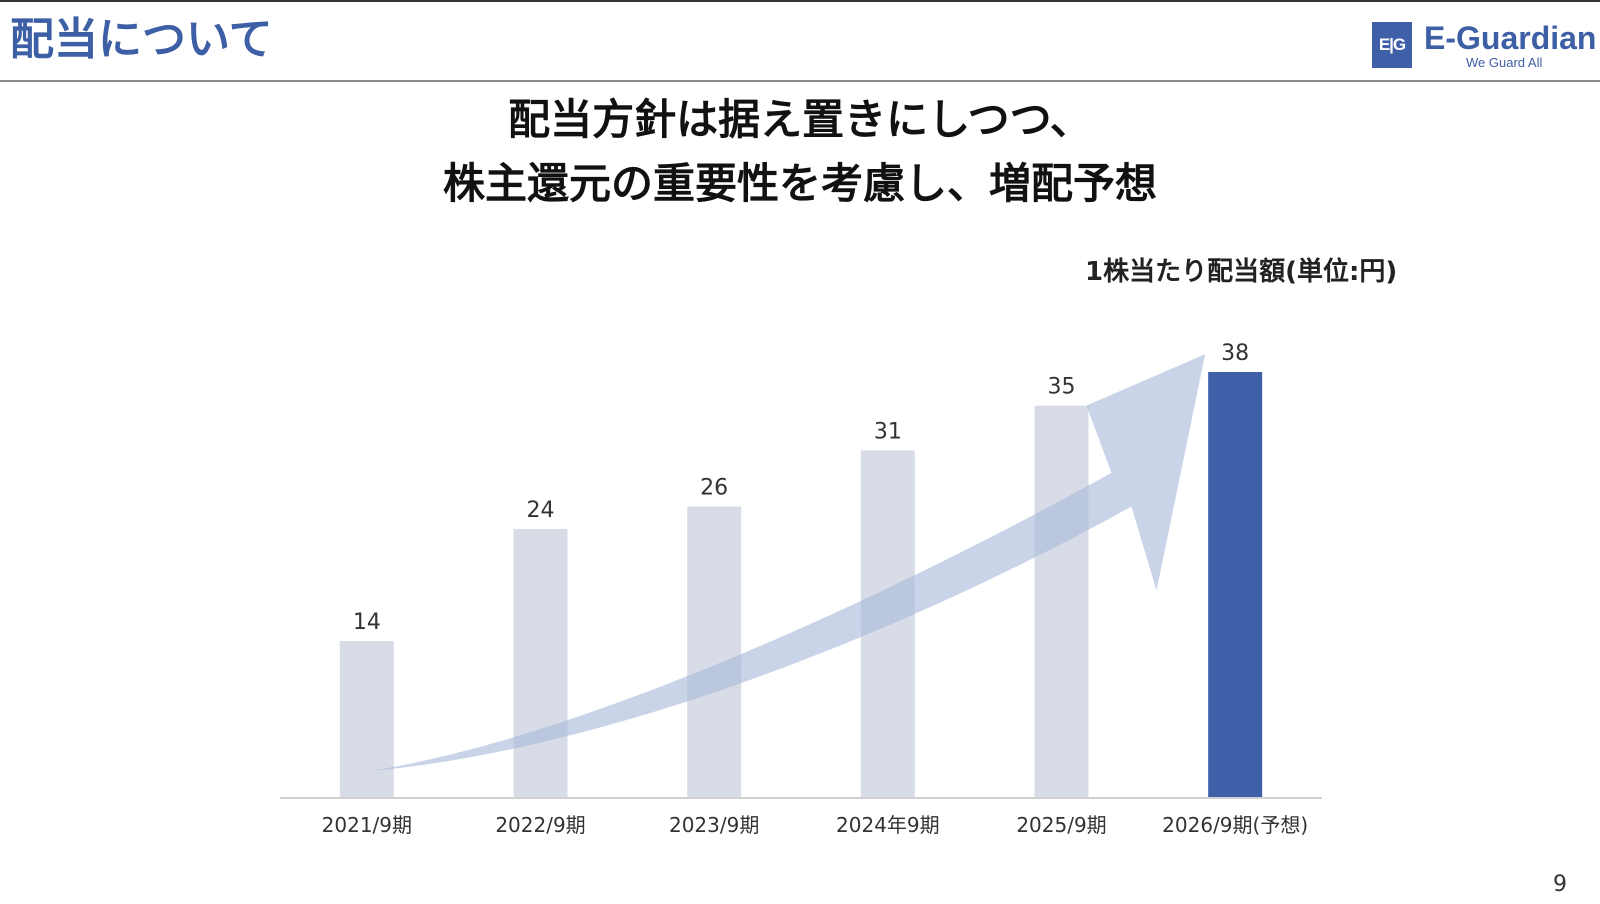 This screenshot has height=904, width=1600. I want to click on data-label-3: 31, so click(888, 431).